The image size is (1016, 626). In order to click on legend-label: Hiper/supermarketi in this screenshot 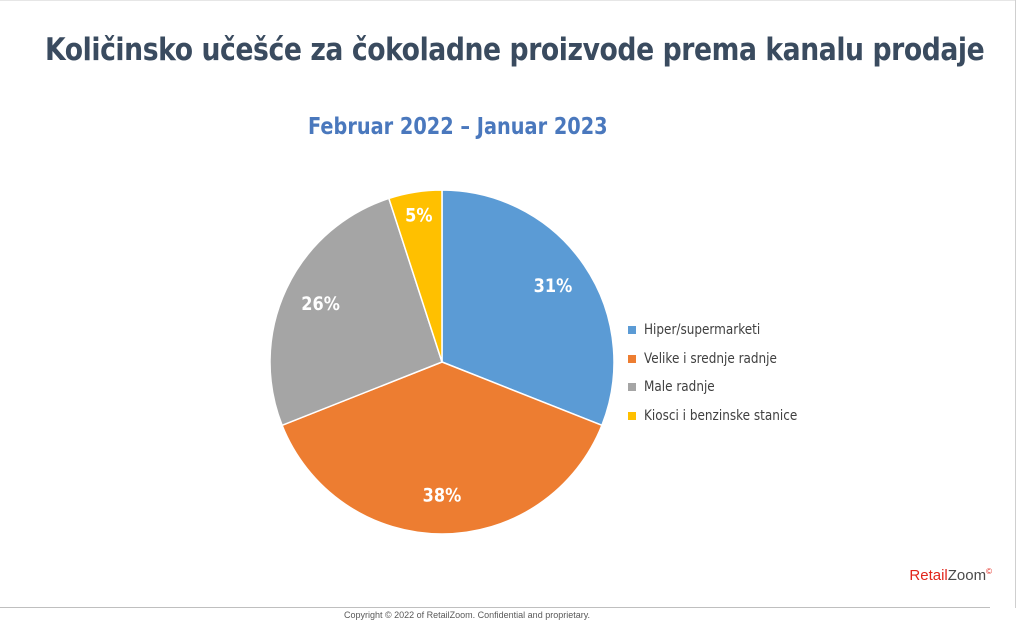, I will do `click(702, 330)`.